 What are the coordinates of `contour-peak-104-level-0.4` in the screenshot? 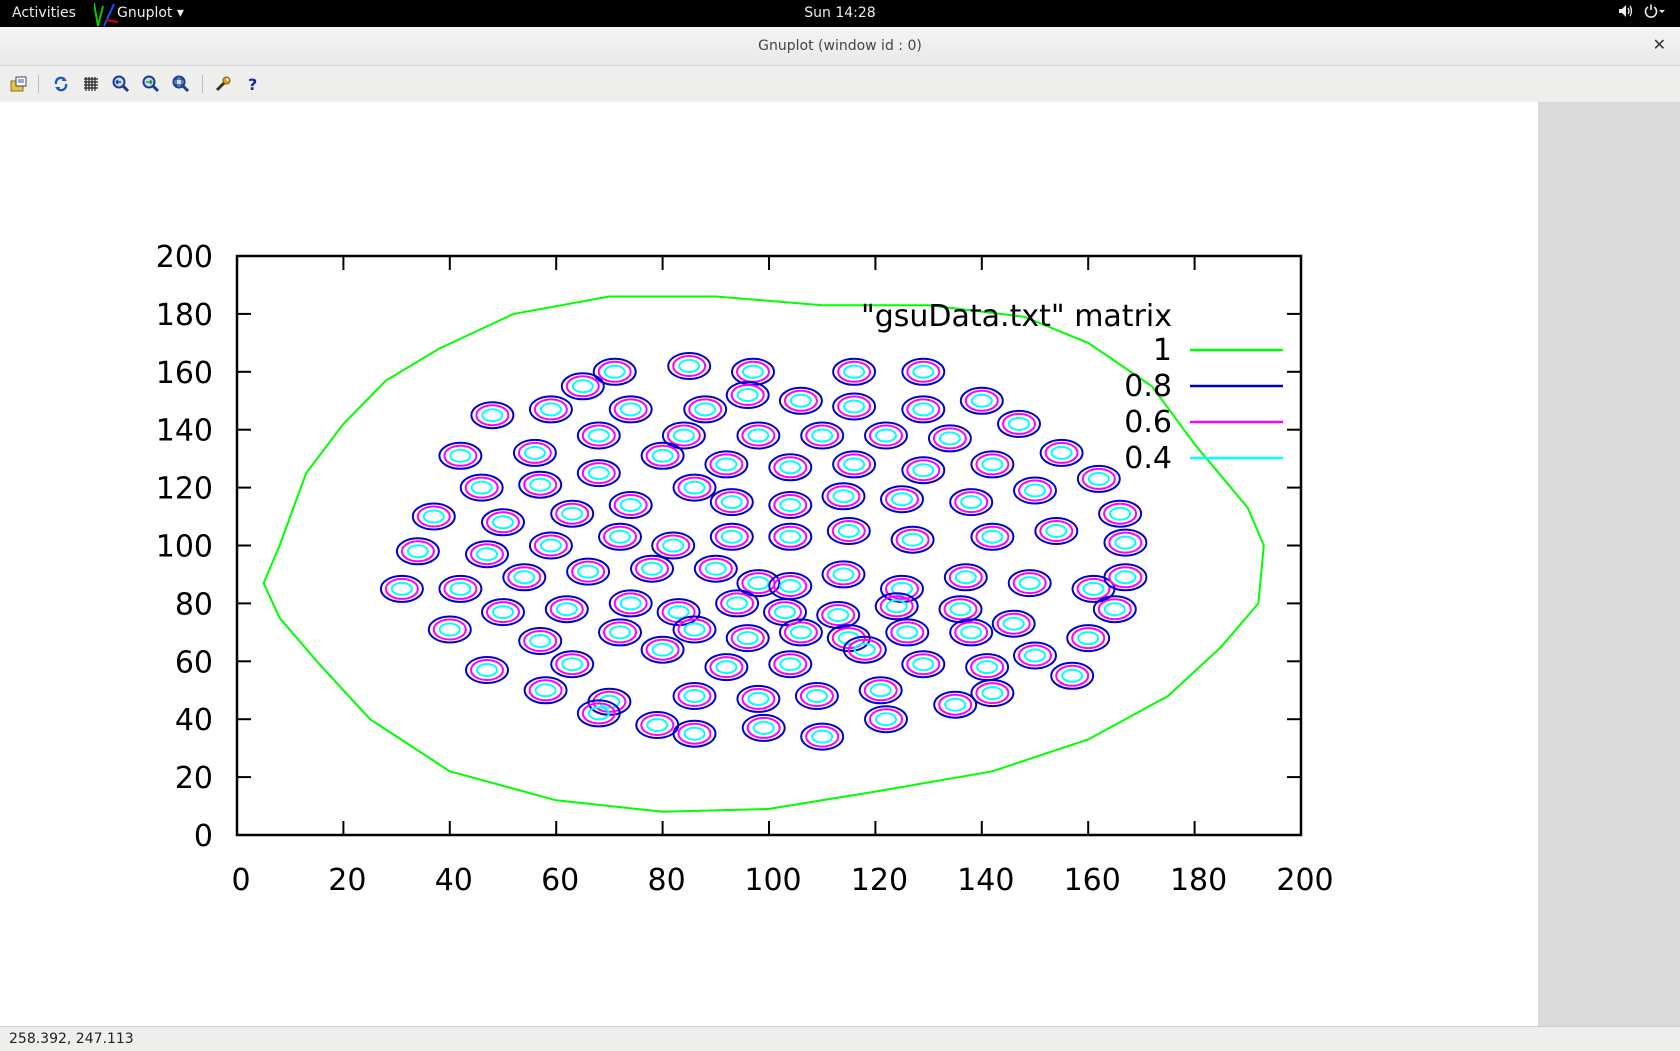 It's located at (545, 690).